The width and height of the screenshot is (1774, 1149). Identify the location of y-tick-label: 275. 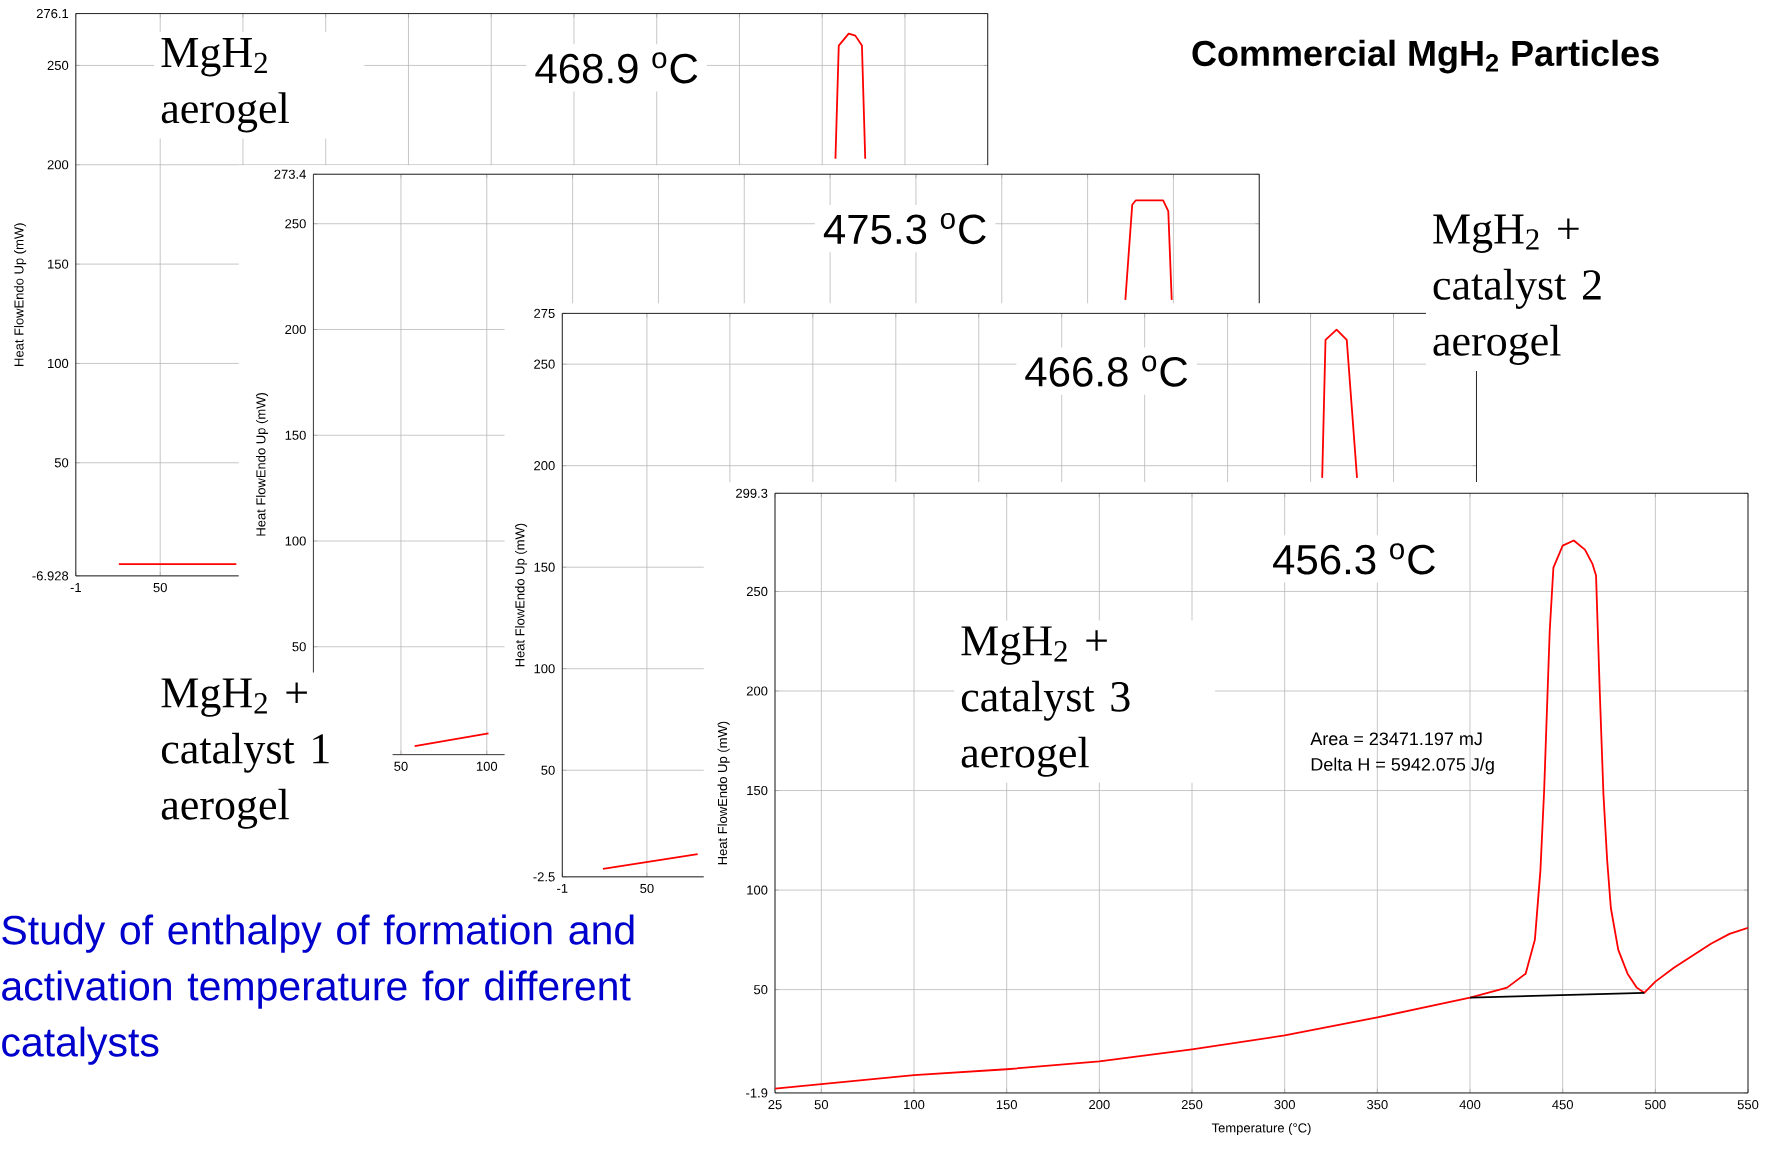
(544, 313).